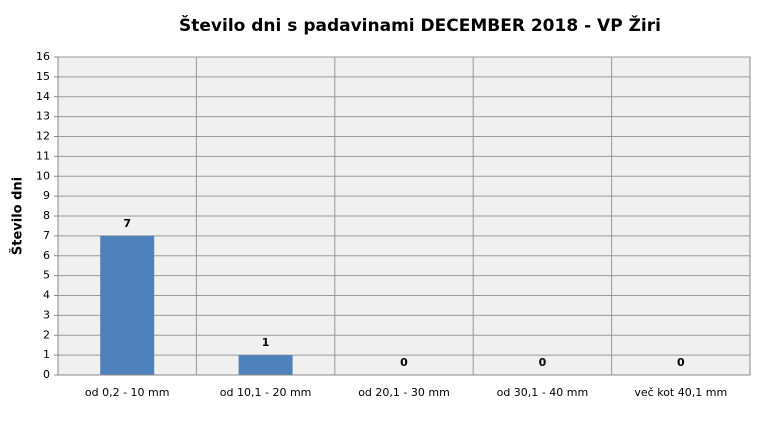 The height and width of the screenshot is (439, 770). Describe the element at coordinates (43, 76) in the screenshot. I see `y-tick-label: 15` at that location.